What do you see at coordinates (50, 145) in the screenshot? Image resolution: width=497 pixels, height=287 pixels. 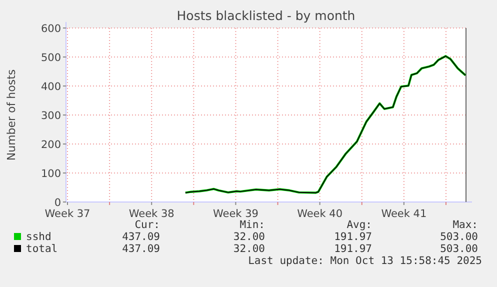 I see `y-tick-label: 200` at bounding box center [50, 145].